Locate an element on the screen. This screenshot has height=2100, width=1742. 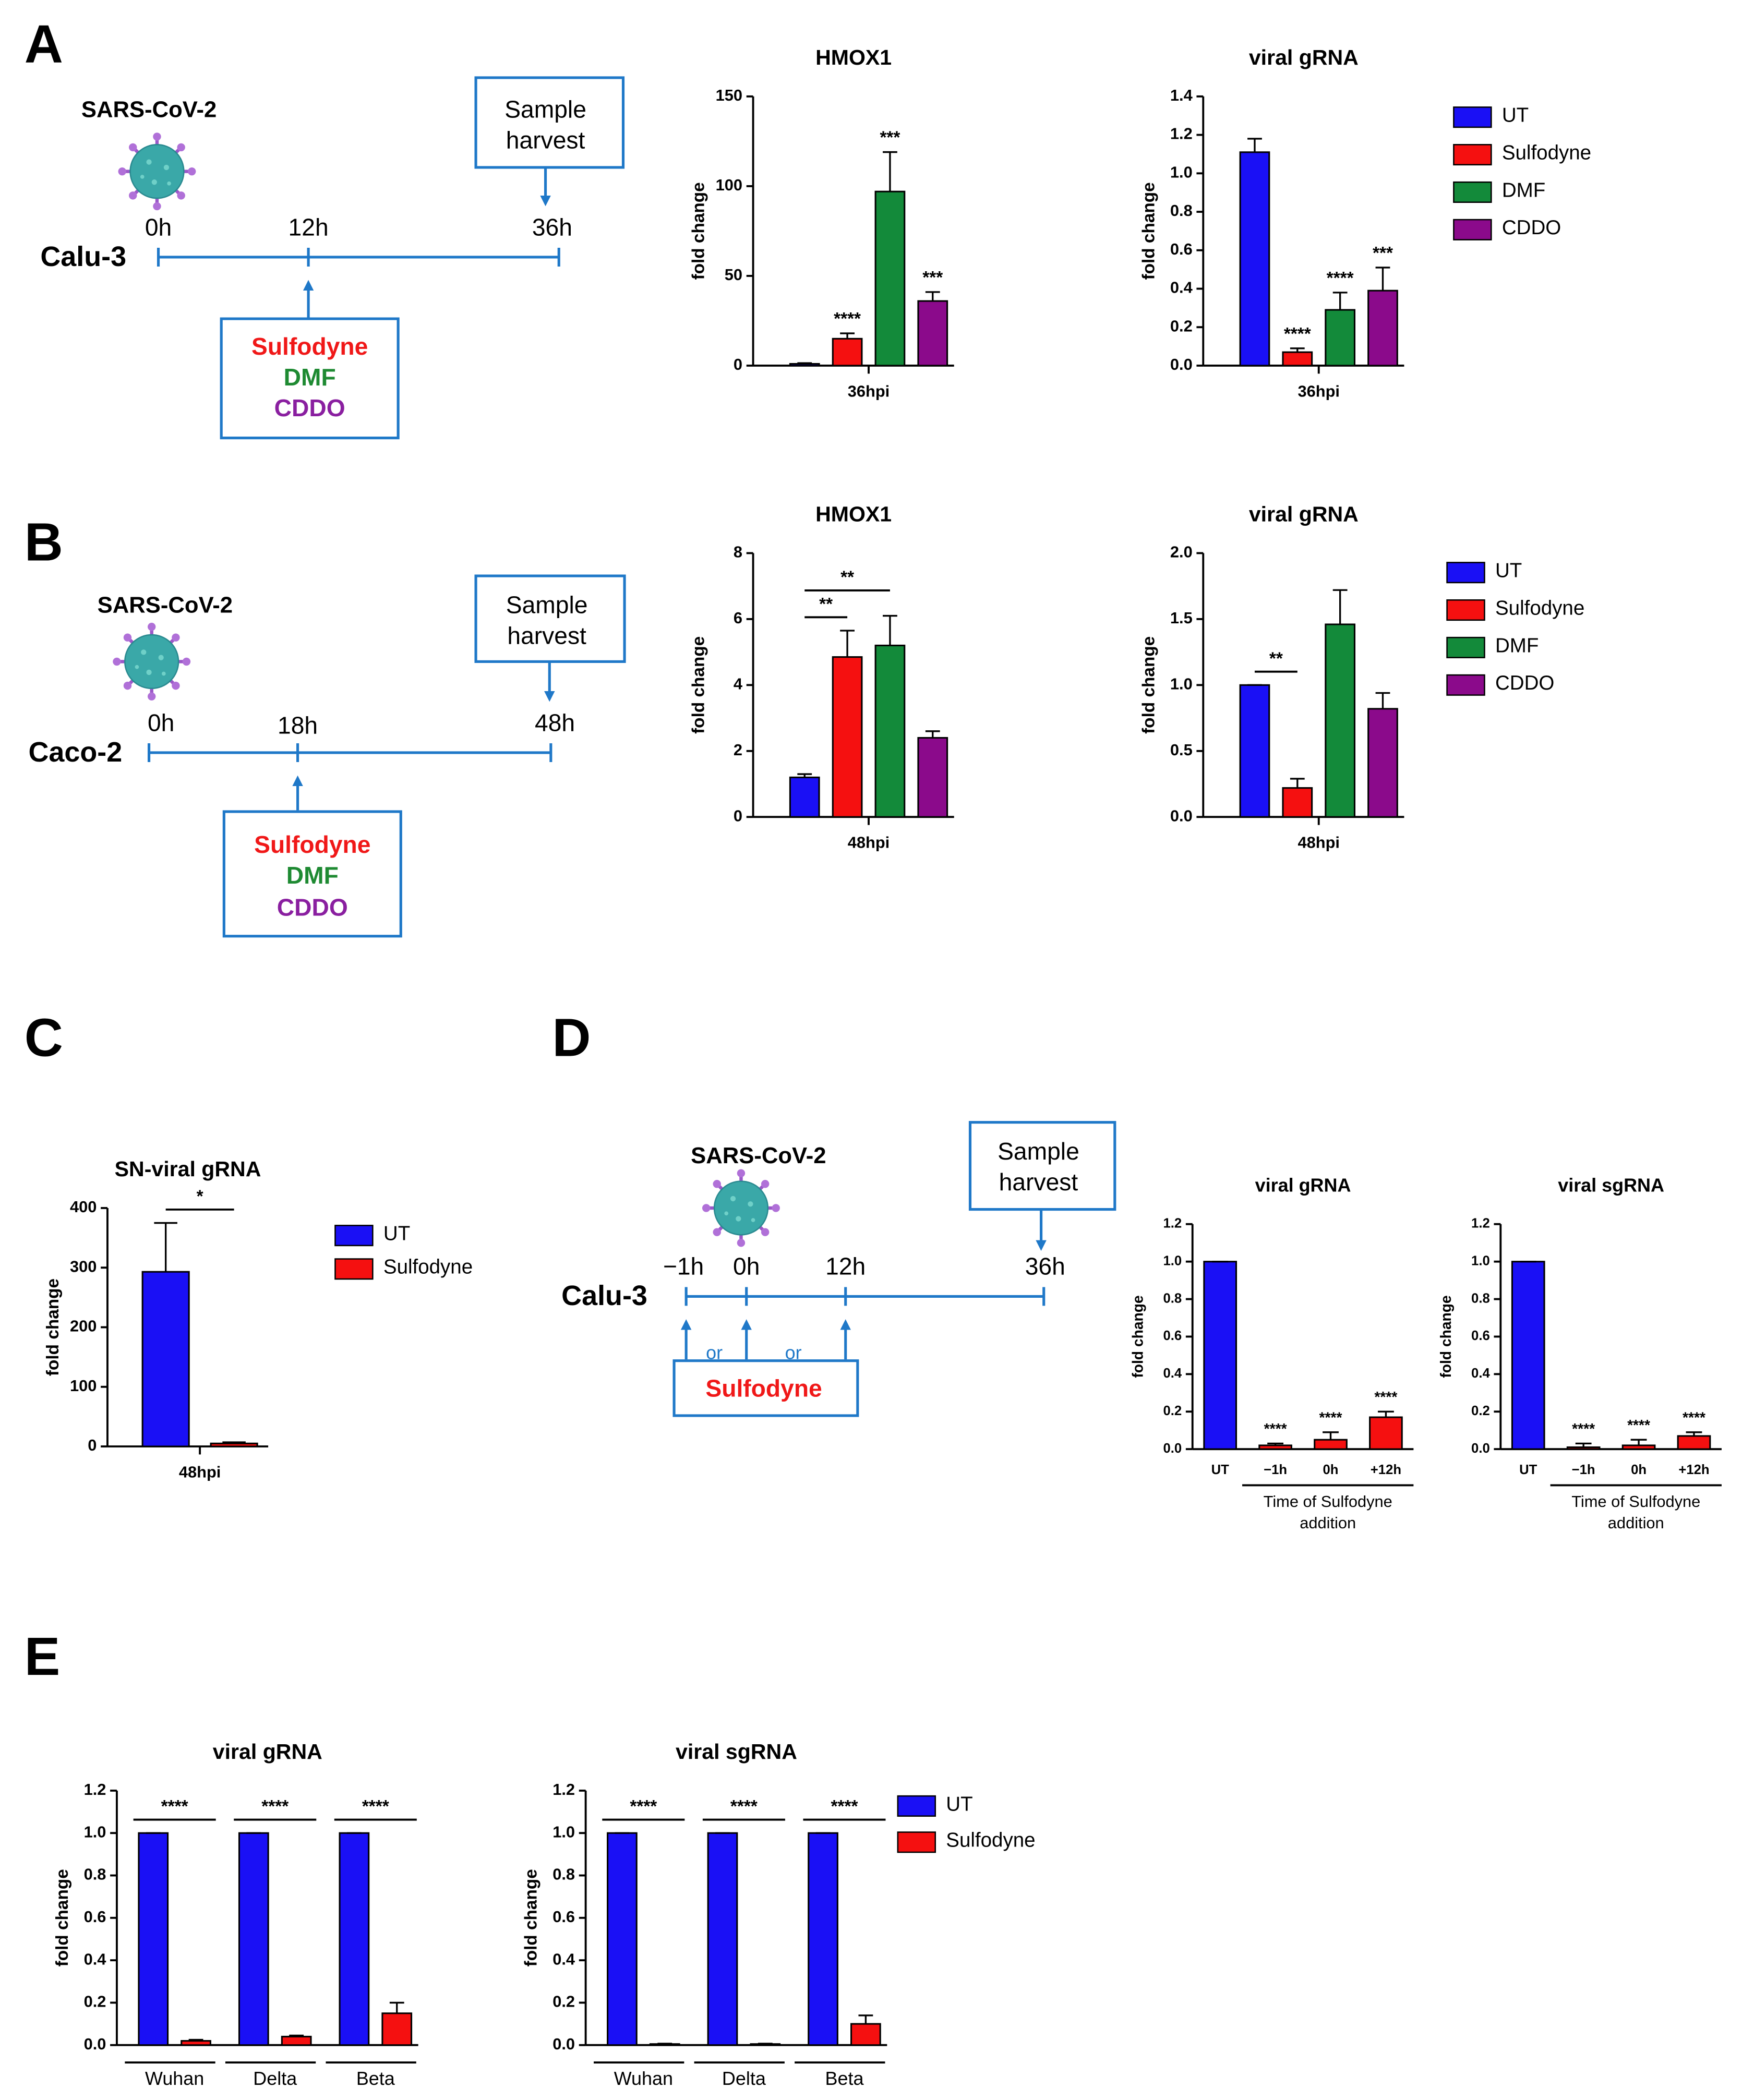
legend-swatch is located at coordinates (1472, 155).